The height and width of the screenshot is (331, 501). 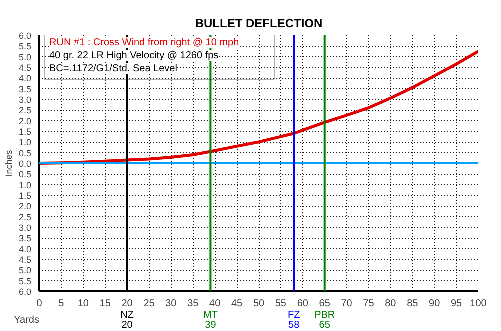 I want to click on annotation: RUN #1 : Cross Wind from right @ 10 mph, so click(x=145, y=43).